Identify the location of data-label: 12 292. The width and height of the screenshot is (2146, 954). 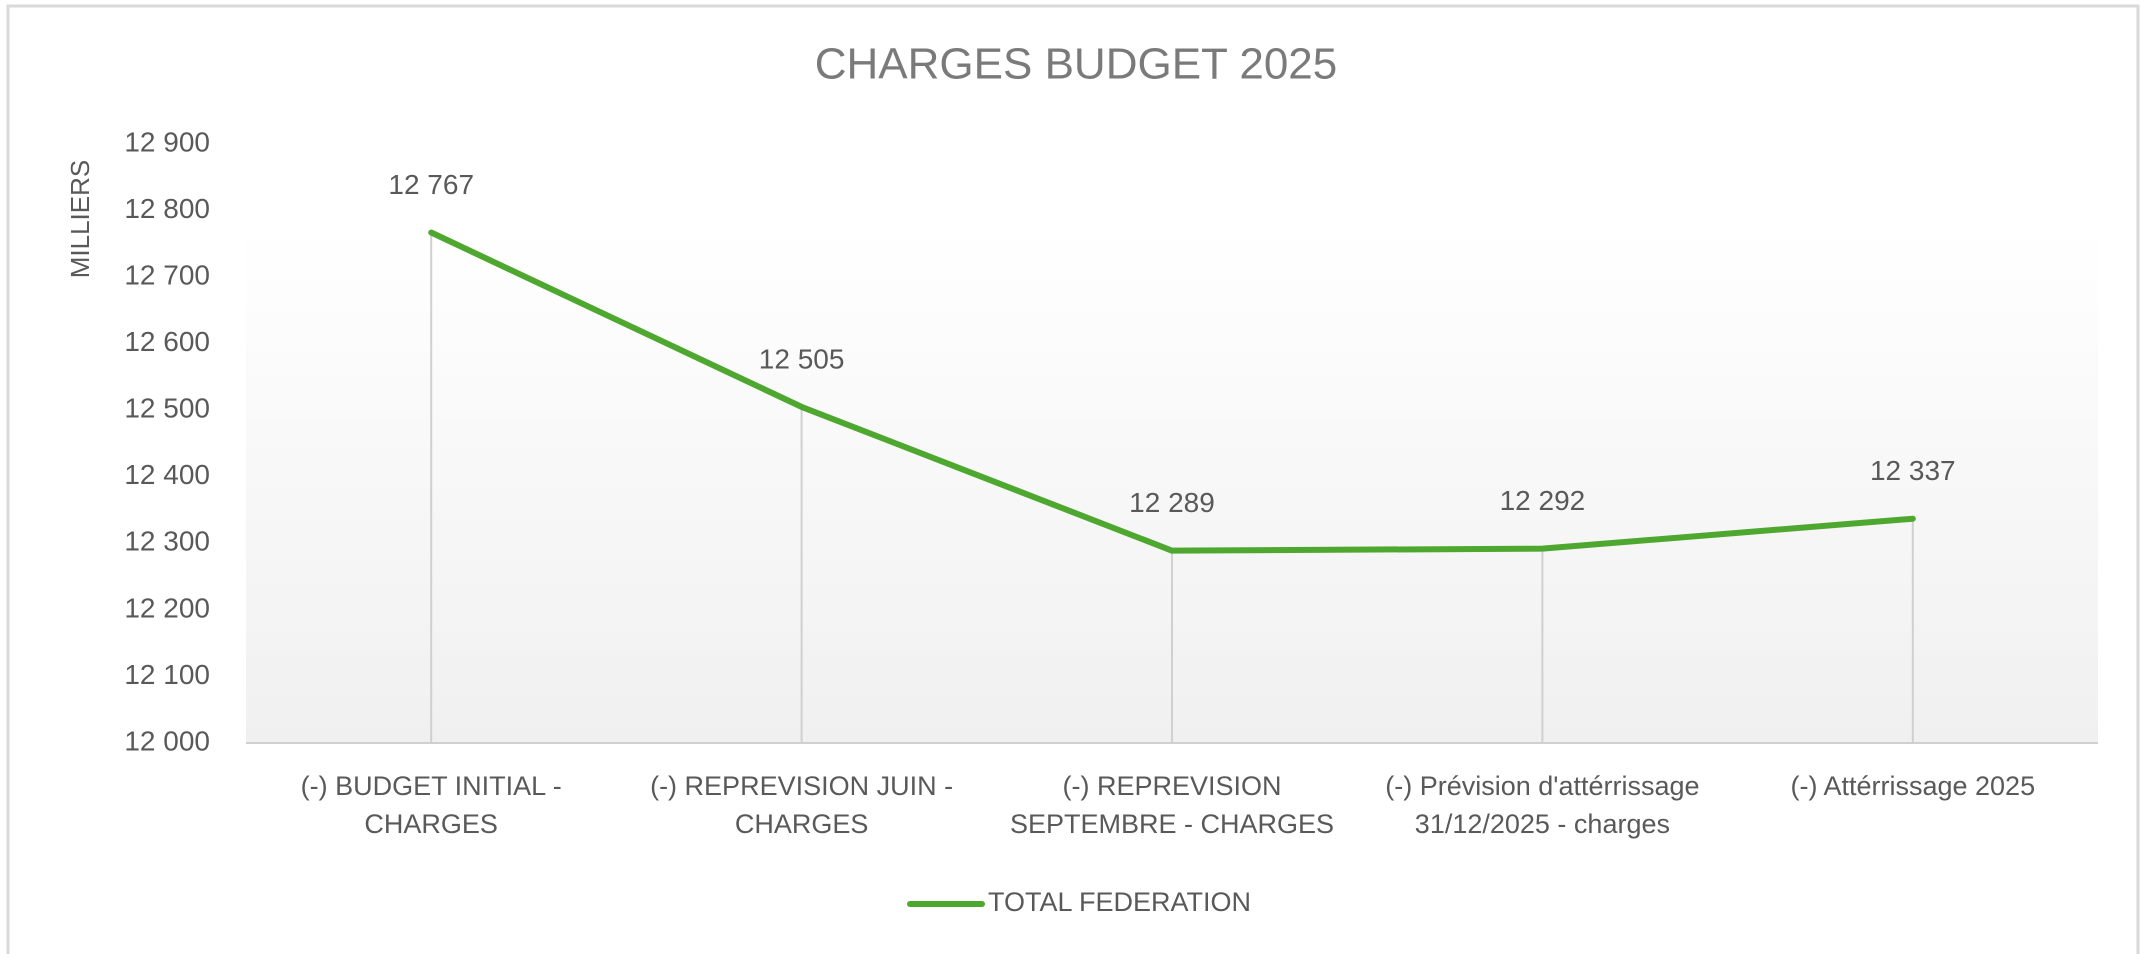
(1543, 500).